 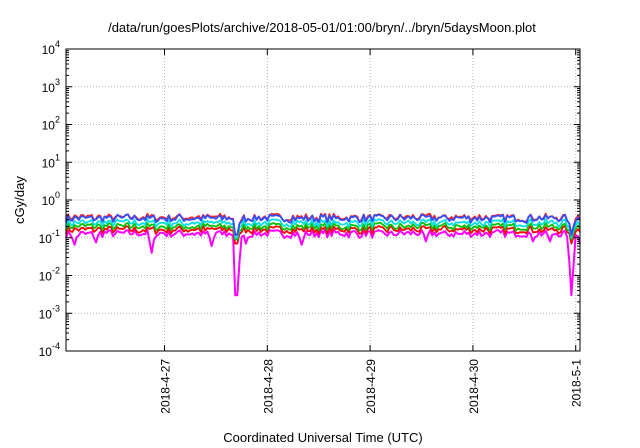 What do you see at coordinates (371, 386) in the screenshot?
I see `x-tick-label: 2018-4-29` at bounding box center [371, 386].